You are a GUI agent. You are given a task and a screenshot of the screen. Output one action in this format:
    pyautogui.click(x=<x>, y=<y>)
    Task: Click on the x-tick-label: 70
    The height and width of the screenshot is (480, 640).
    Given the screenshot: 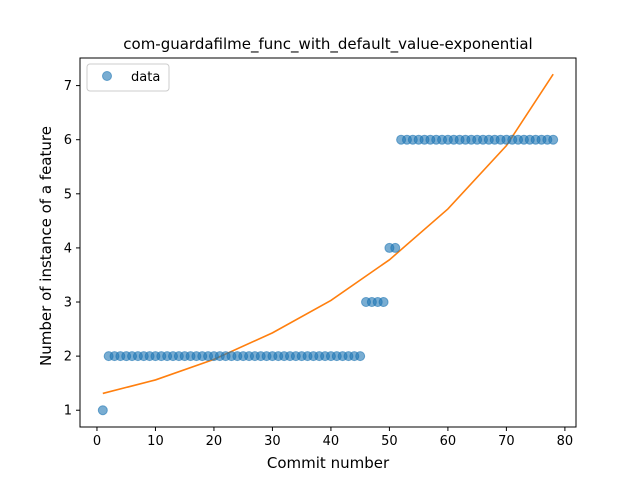 What is the action you would take?
    pyautogui.click(x=506, y=441)
    